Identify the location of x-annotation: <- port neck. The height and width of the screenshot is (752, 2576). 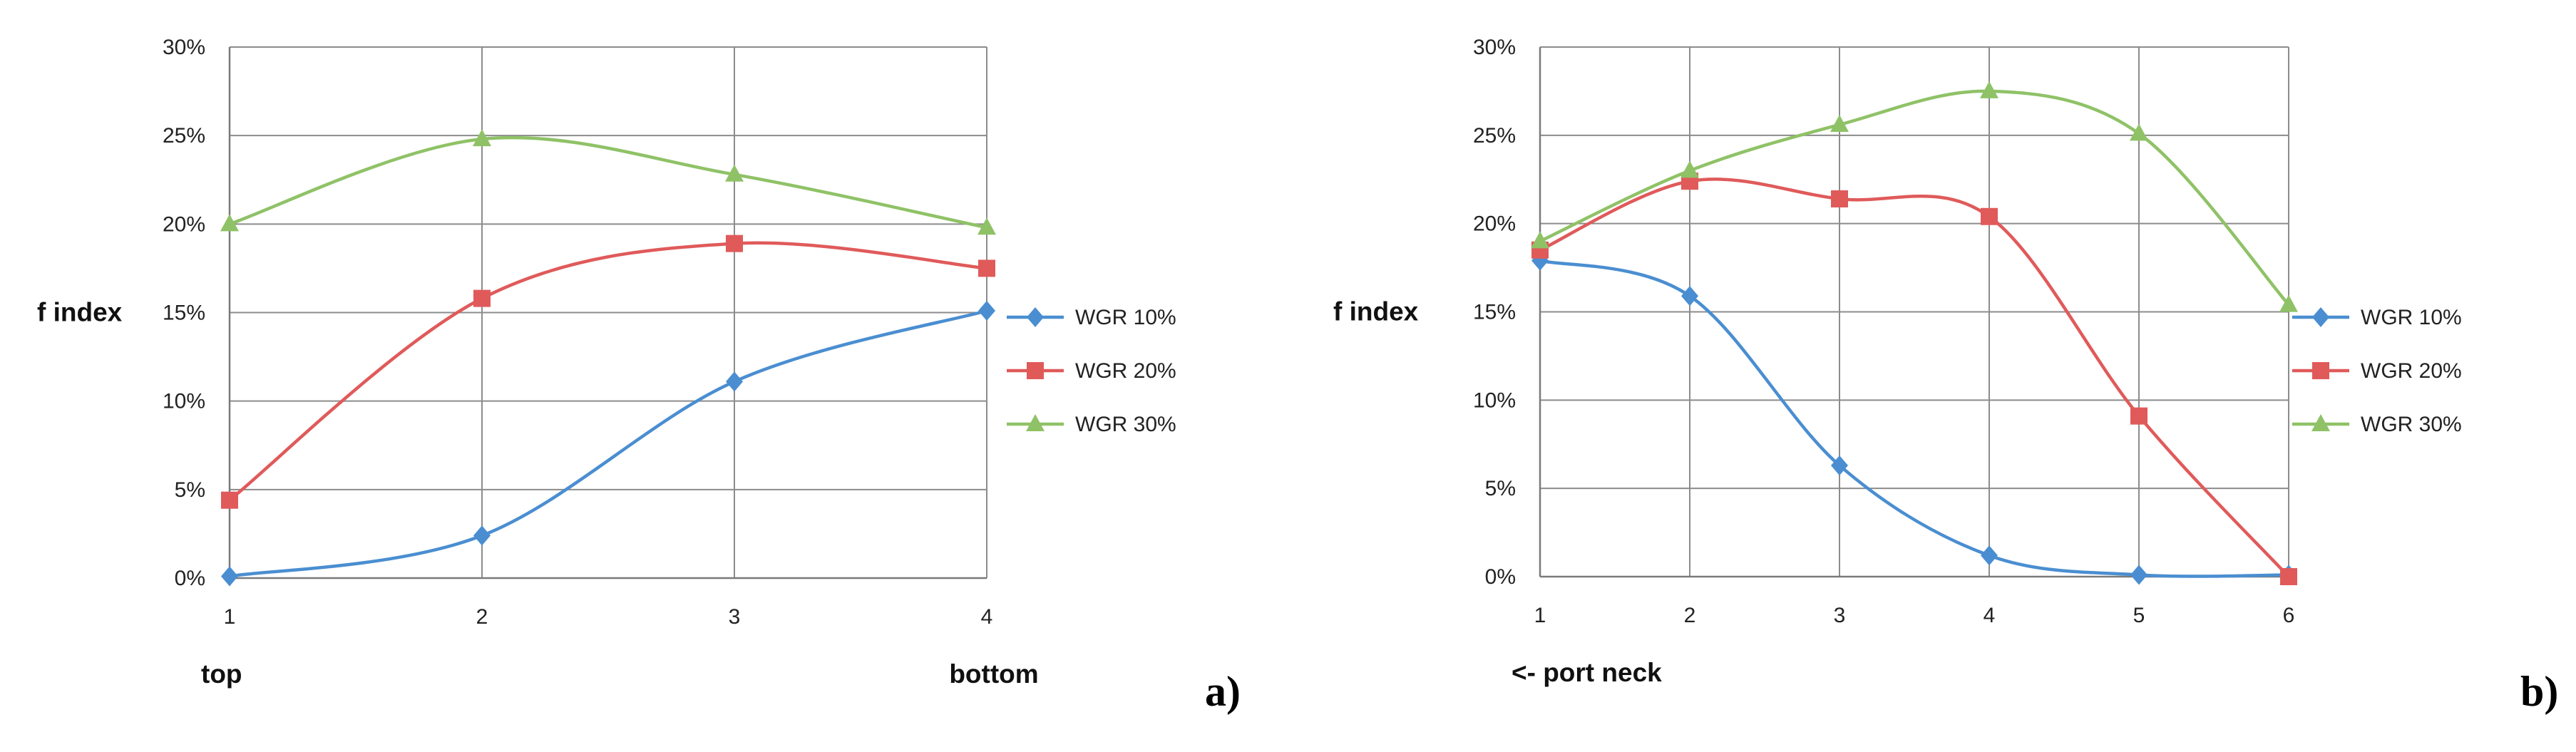
(1587, 673).